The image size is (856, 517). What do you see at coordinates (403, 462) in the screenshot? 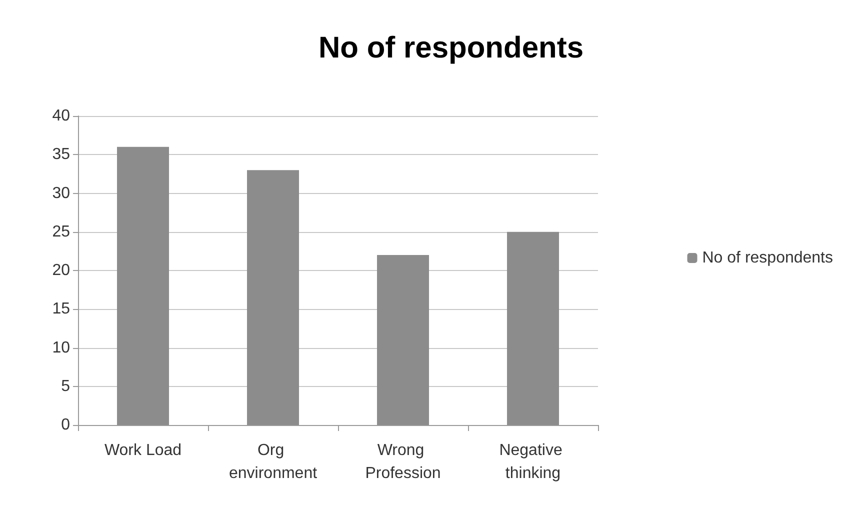
I see `x-tick-label: Wrong Profession` at bounding box center [403, 462].